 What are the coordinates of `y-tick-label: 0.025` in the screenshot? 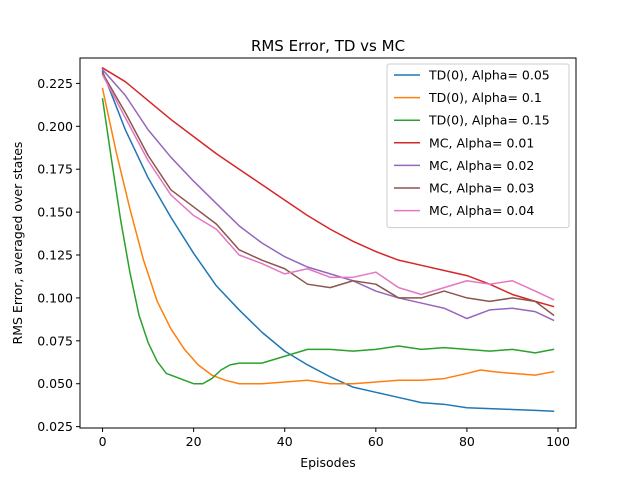 It's located at (55, 426).